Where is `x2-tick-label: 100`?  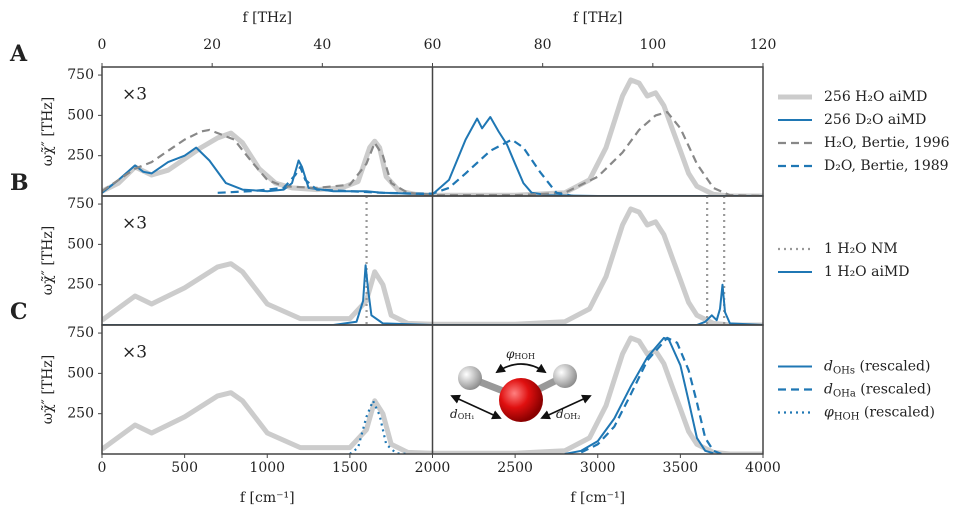
x2-tick-label: 100 is located at coordinates (652, 45).